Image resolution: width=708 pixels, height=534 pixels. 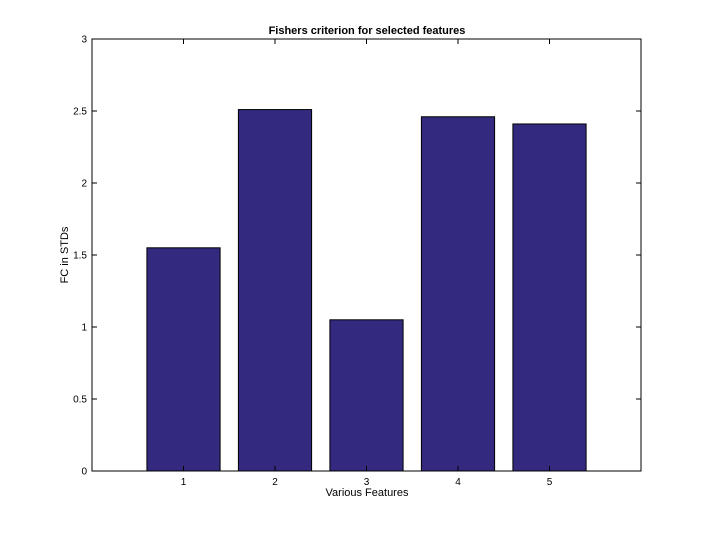 What do you see at coordinates (367, 493) in the screenshot?
I see `x-axis-label: Various Features` at bounding box center [367, 493].